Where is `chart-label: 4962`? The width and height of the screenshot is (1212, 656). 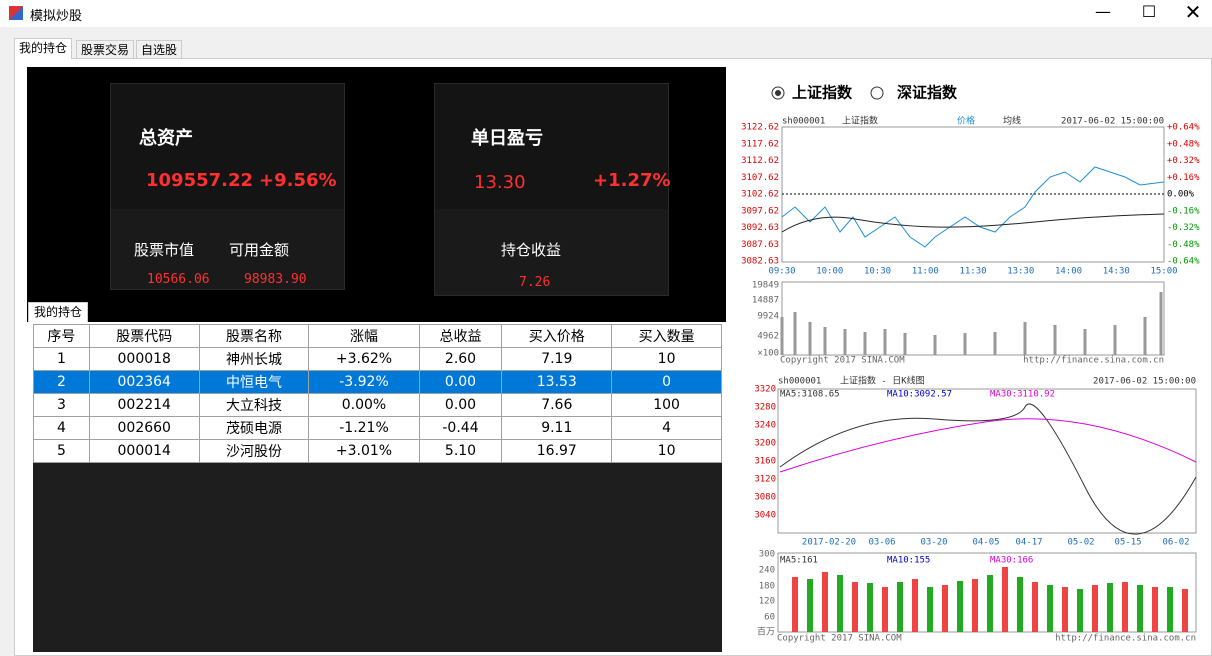
chart-label: 4962 is located at coordinates (768, 337).